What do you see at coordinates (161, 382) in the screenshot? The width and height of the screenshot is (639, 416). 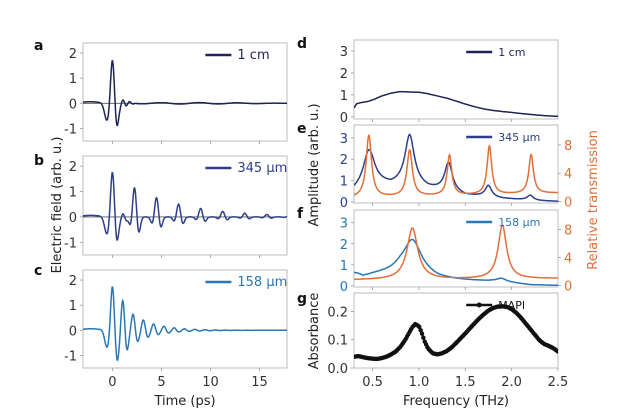 I see `x-tick-label: 5` at bounding box center [161, 382].